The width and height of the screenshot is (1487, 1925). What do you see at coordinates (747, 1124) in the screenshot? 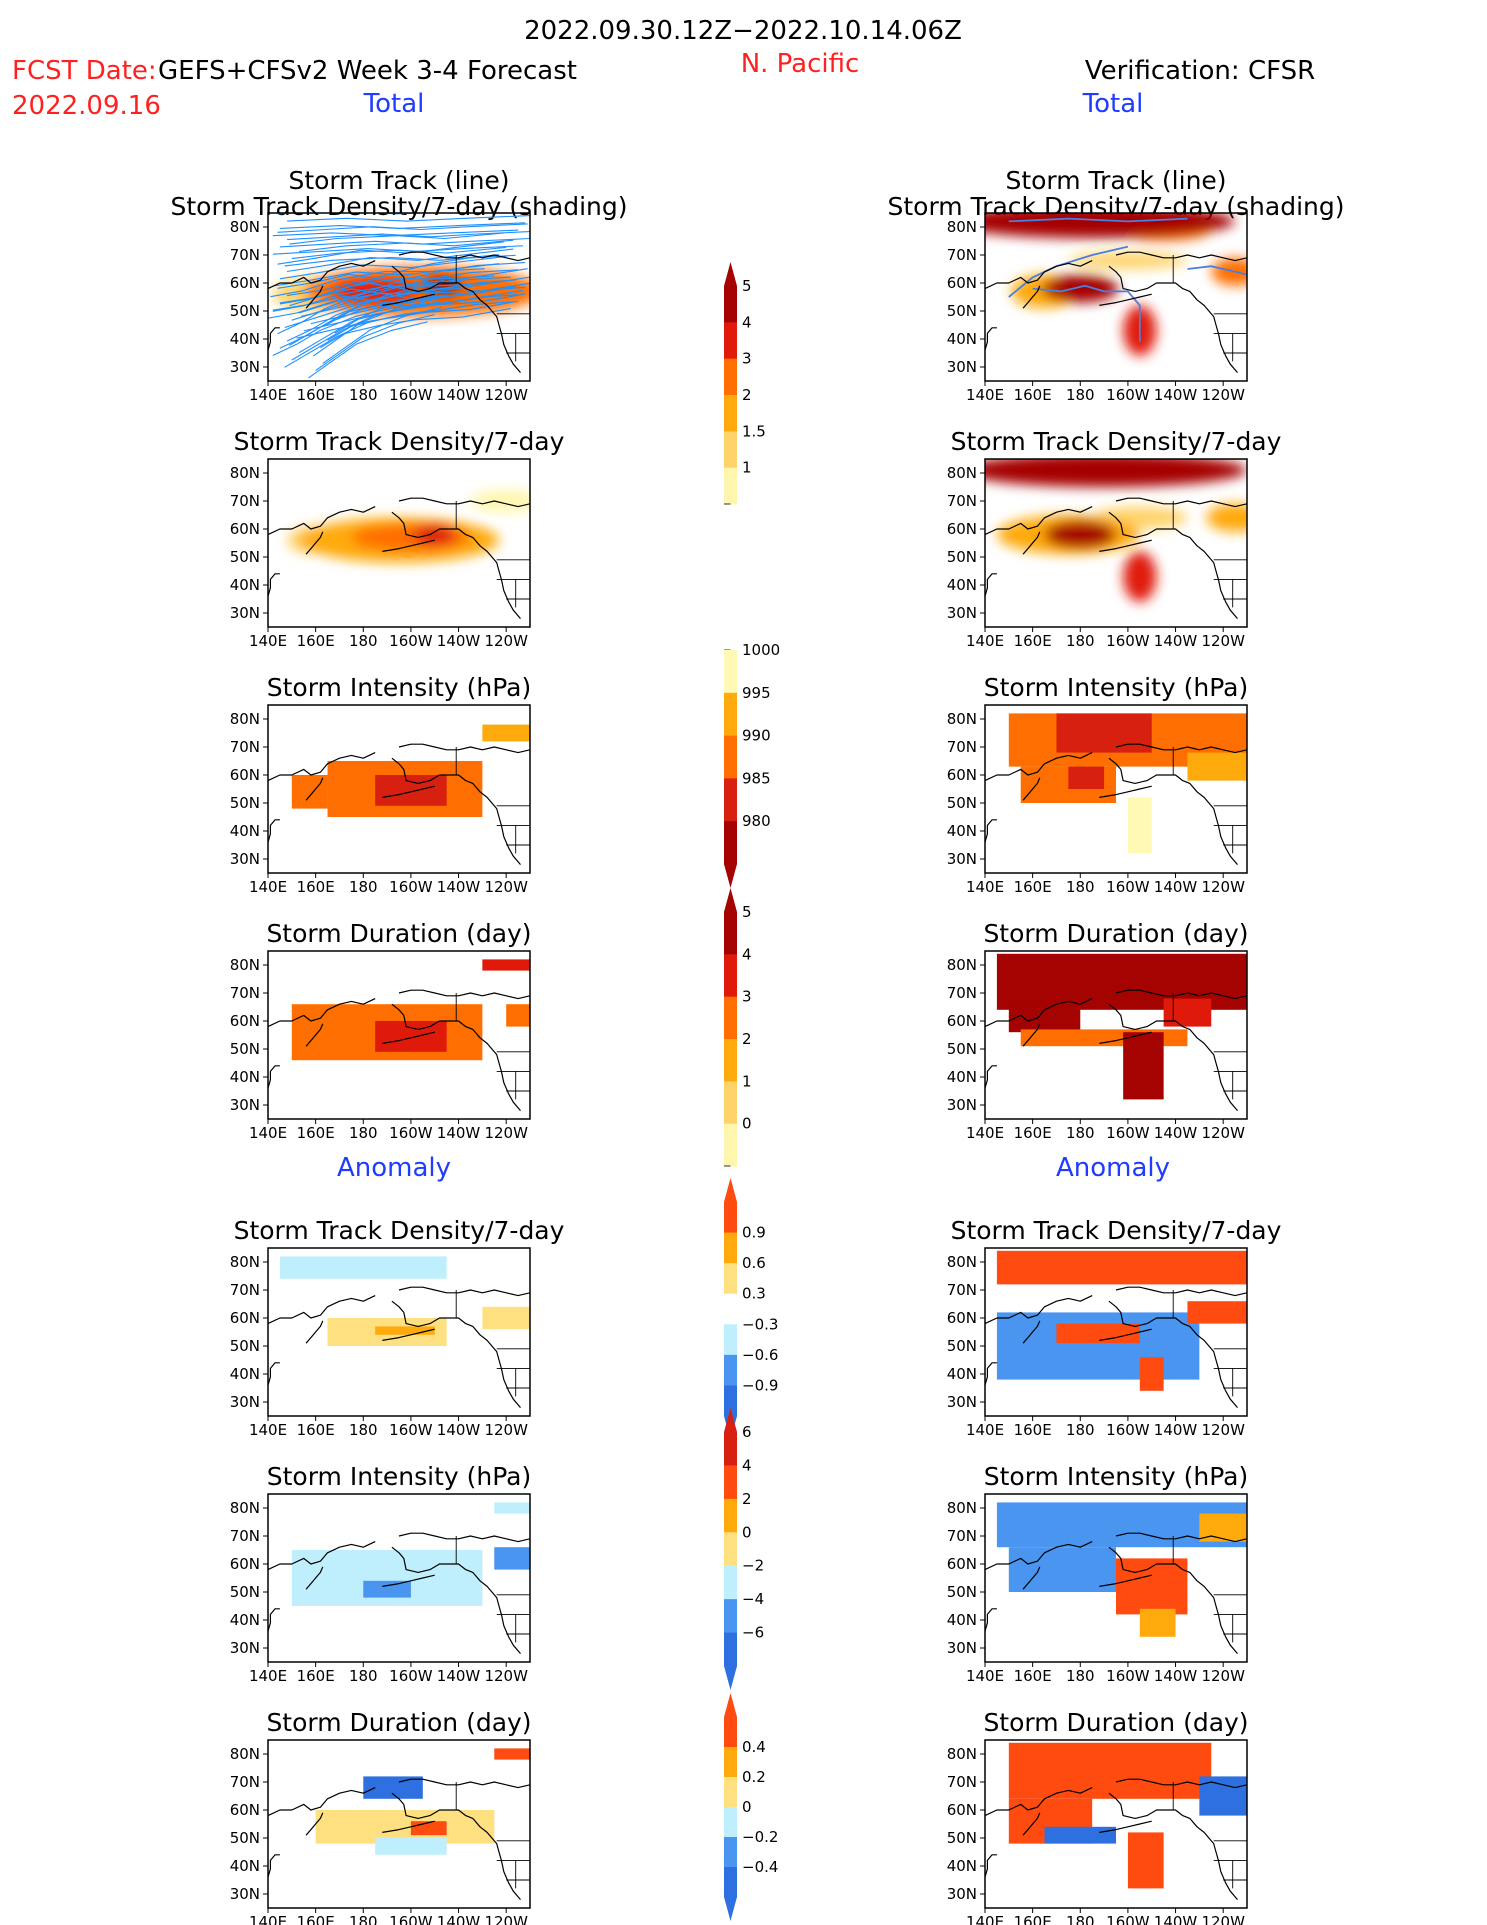
I see `colorbar-label: 0` at bounding box center [747, 1124].